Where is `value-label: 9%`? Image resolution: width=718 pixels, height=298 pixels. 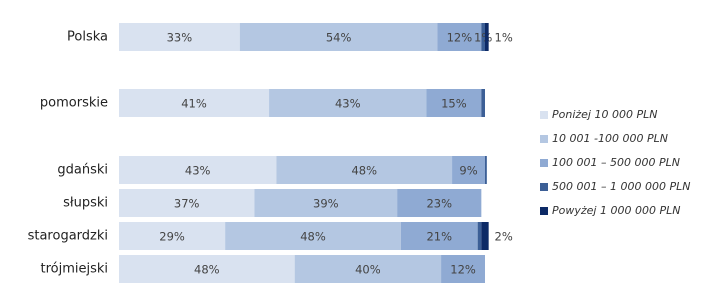
value-label: 9% is located at coordinates (468, 171).